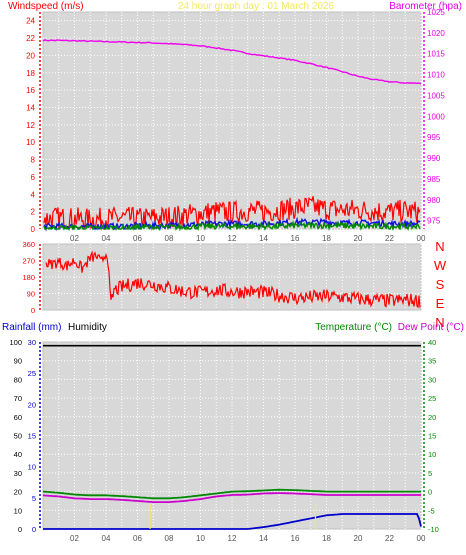 This screenshot has width=466, height=555. Describe the element at coordinates (18, 379) in the screenshot. I see `humidity-tick-label: 80` at that location.